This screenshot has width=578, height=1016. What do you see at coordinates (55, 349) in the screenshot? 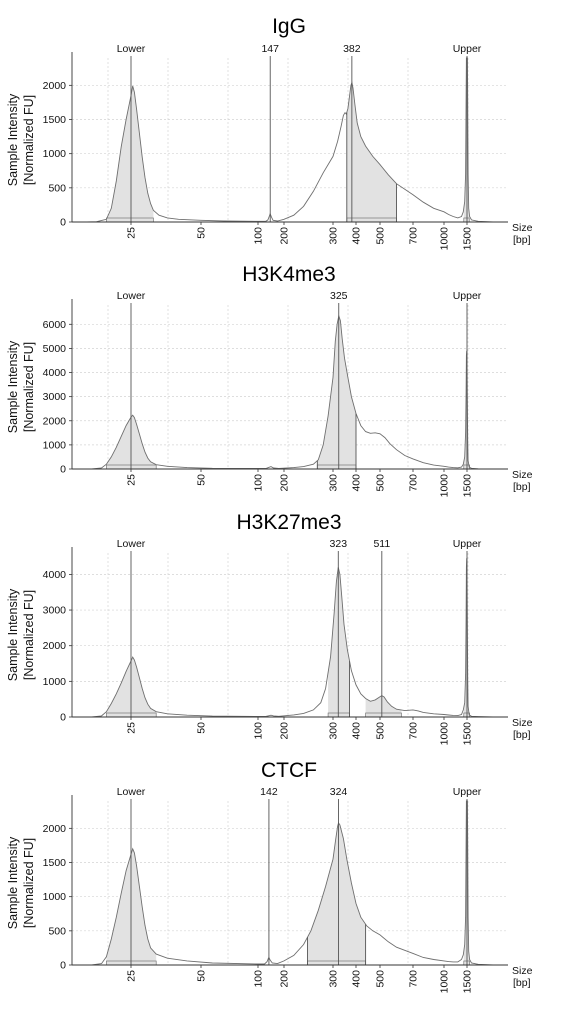
I see `y-tick-label: 5000` at bounding box center [55, 349].